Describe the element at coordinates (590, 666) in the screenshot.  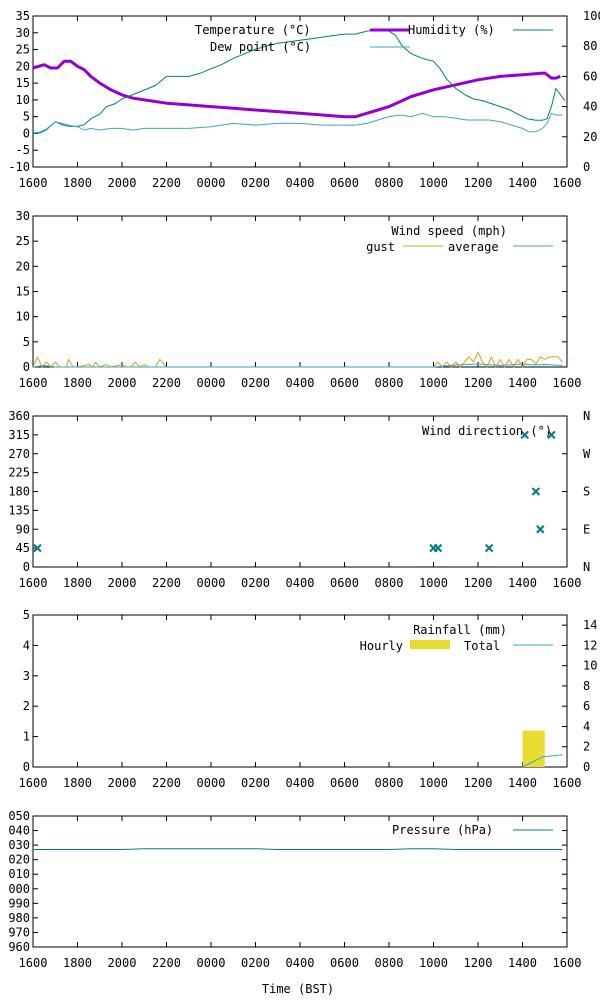
I see `y-tick-label-right: 10` at that location.